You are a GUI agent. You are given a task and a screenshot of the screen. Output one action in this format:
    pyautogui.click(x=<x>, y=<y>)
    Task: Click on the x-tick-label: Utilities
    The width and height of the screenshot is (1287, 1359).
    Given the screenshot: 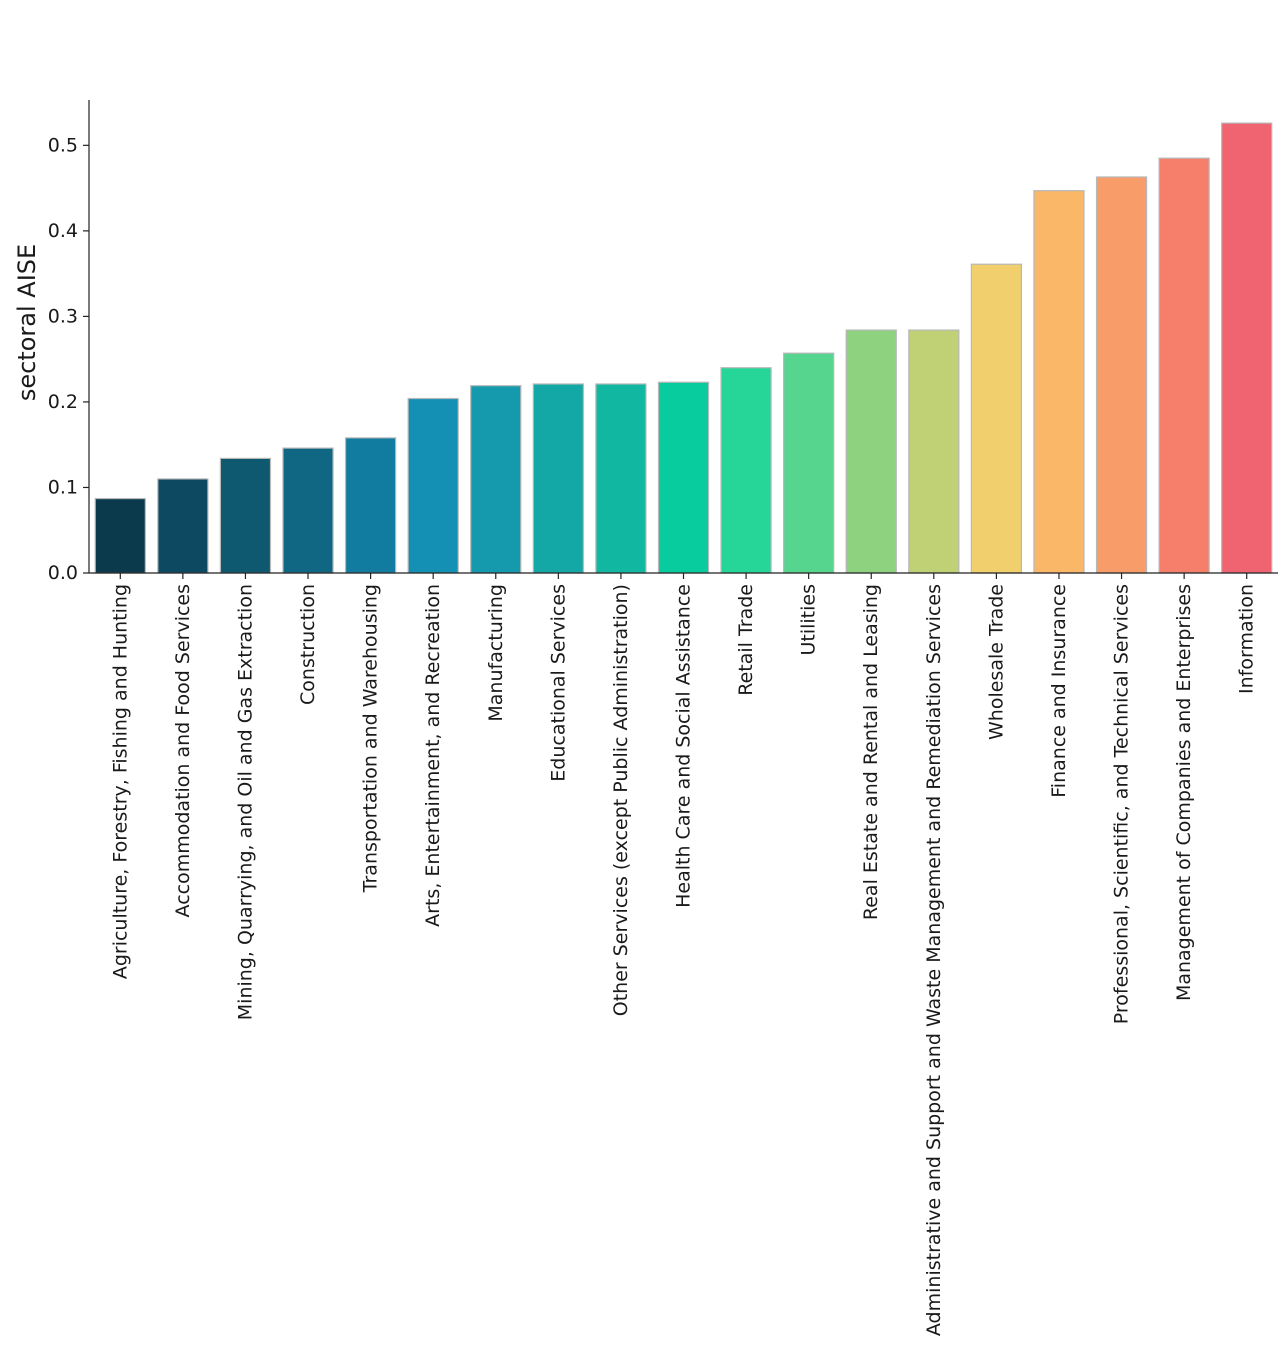 What is the action you would take?
    pyautogui.click(x=809, y=620)
    